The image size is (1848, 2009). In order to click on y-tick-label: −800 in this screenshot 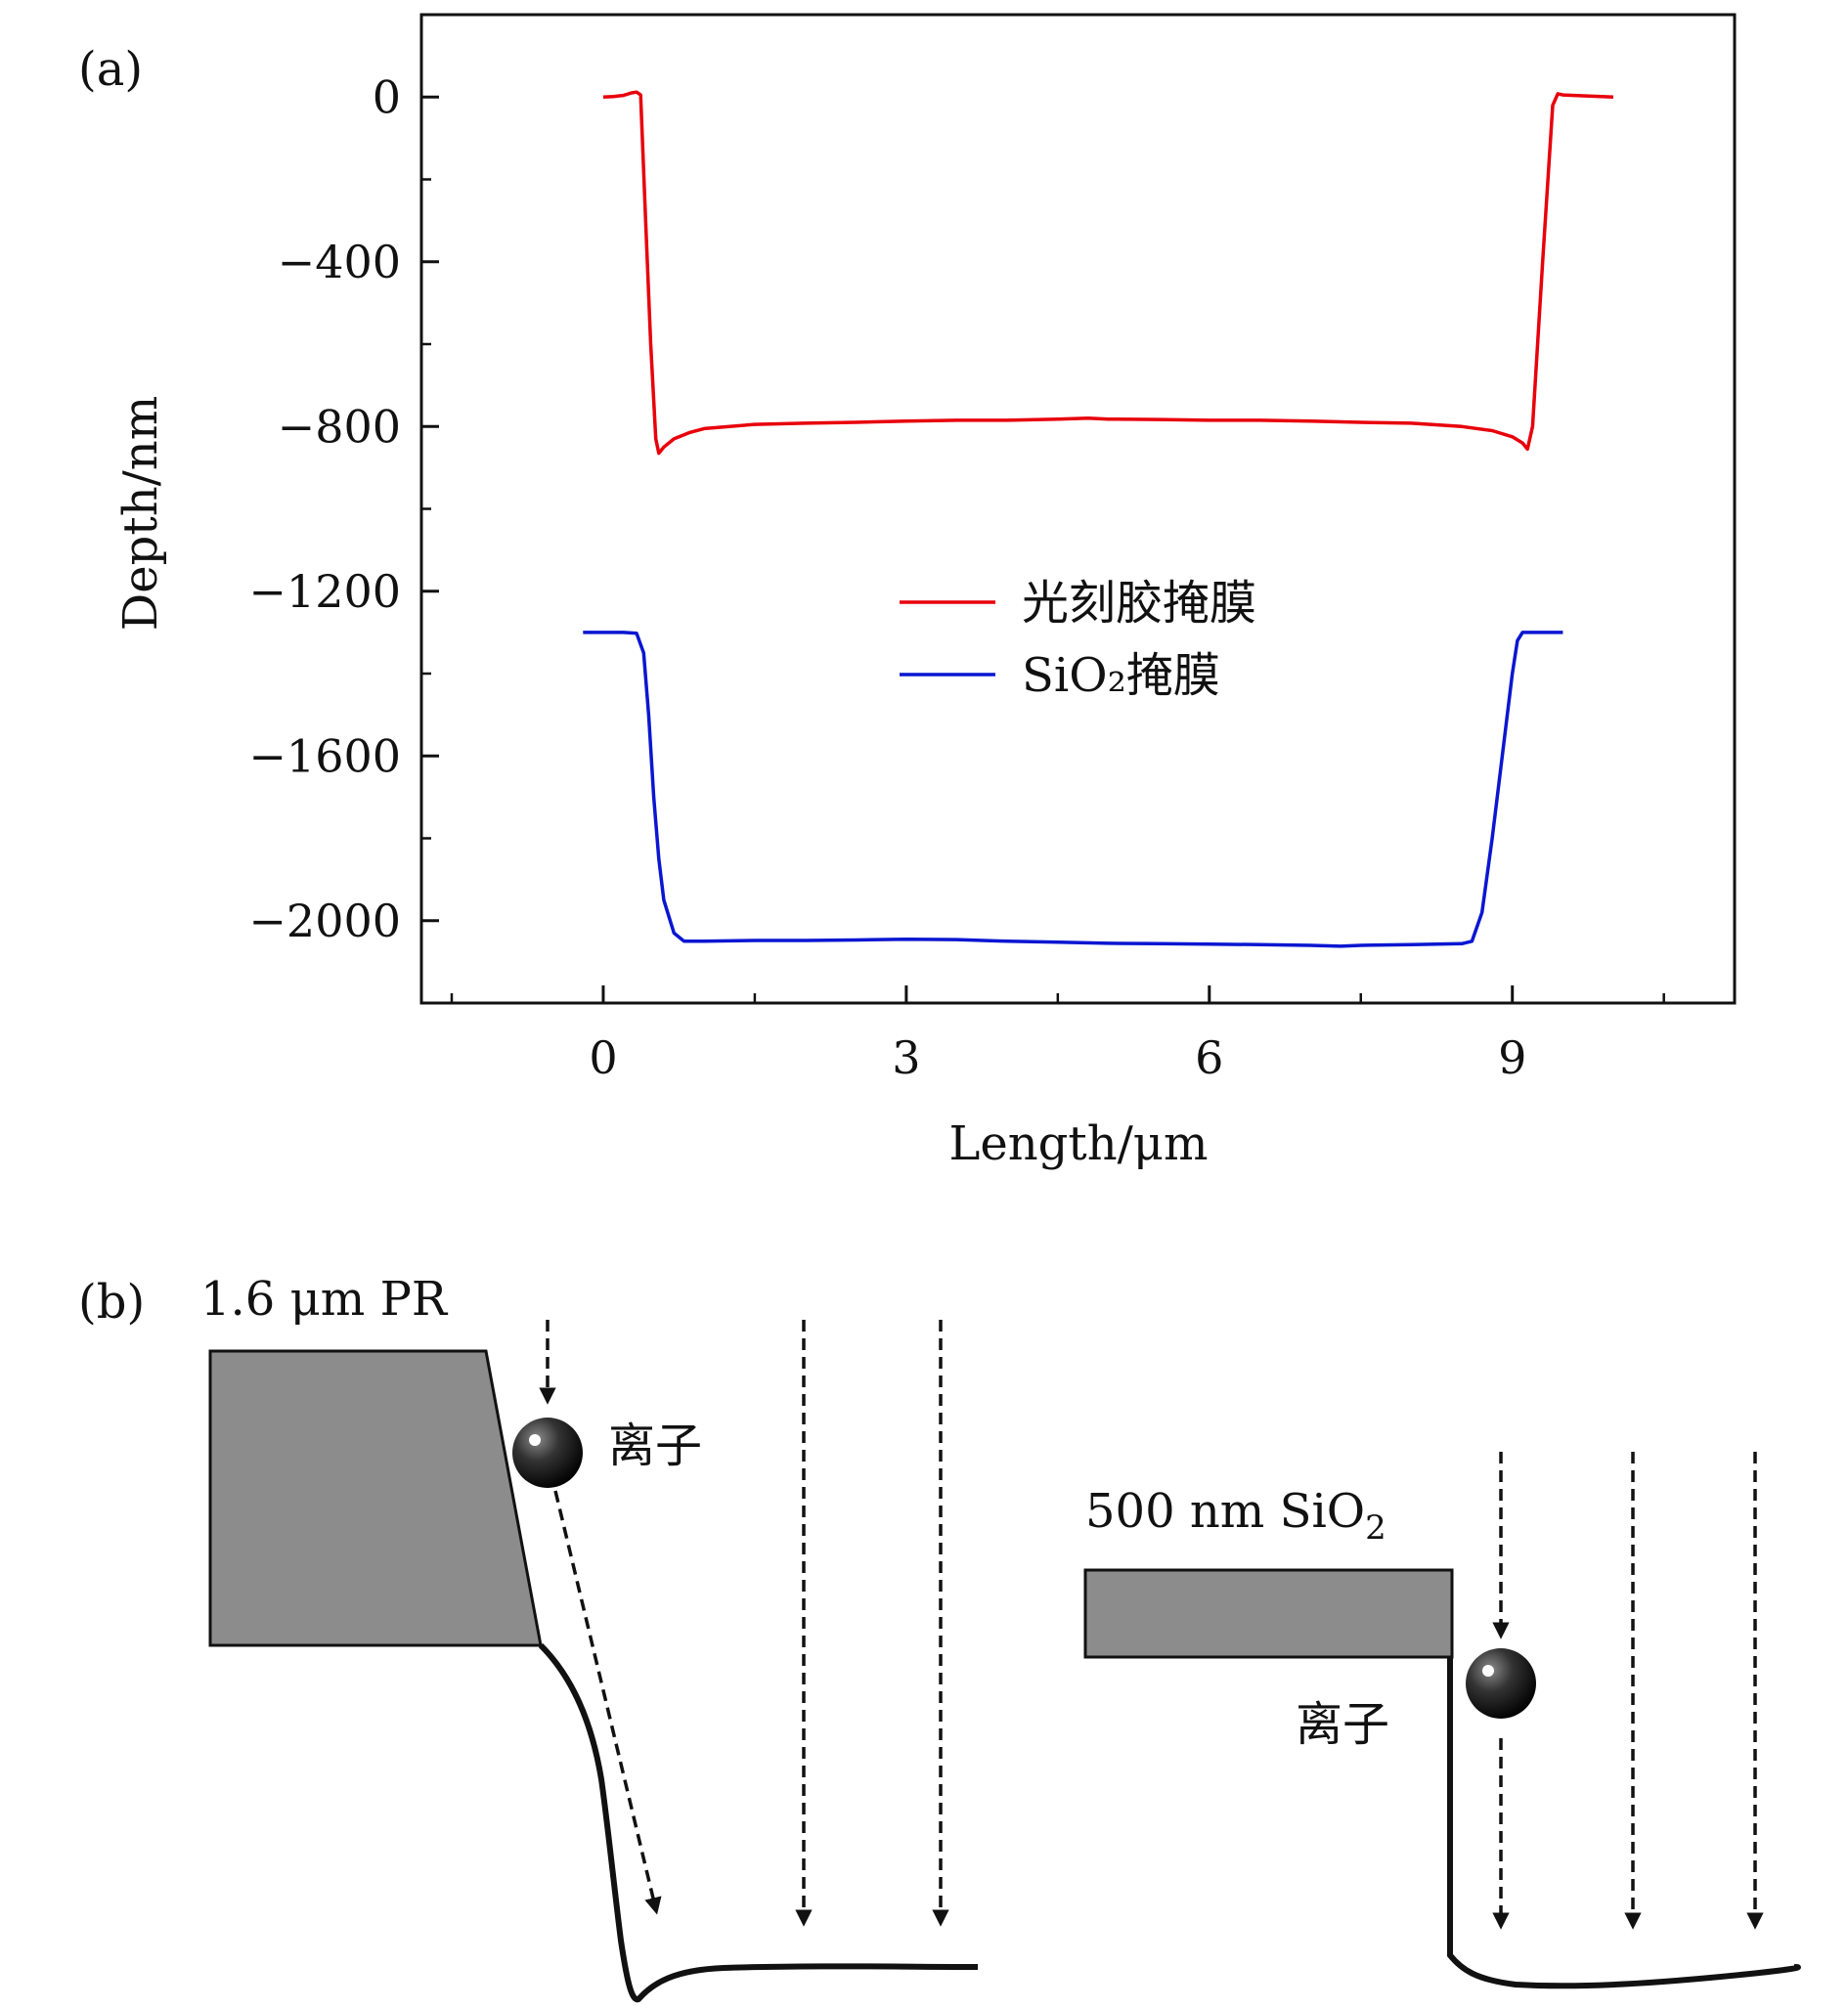, I will do `click(339, 426)`.